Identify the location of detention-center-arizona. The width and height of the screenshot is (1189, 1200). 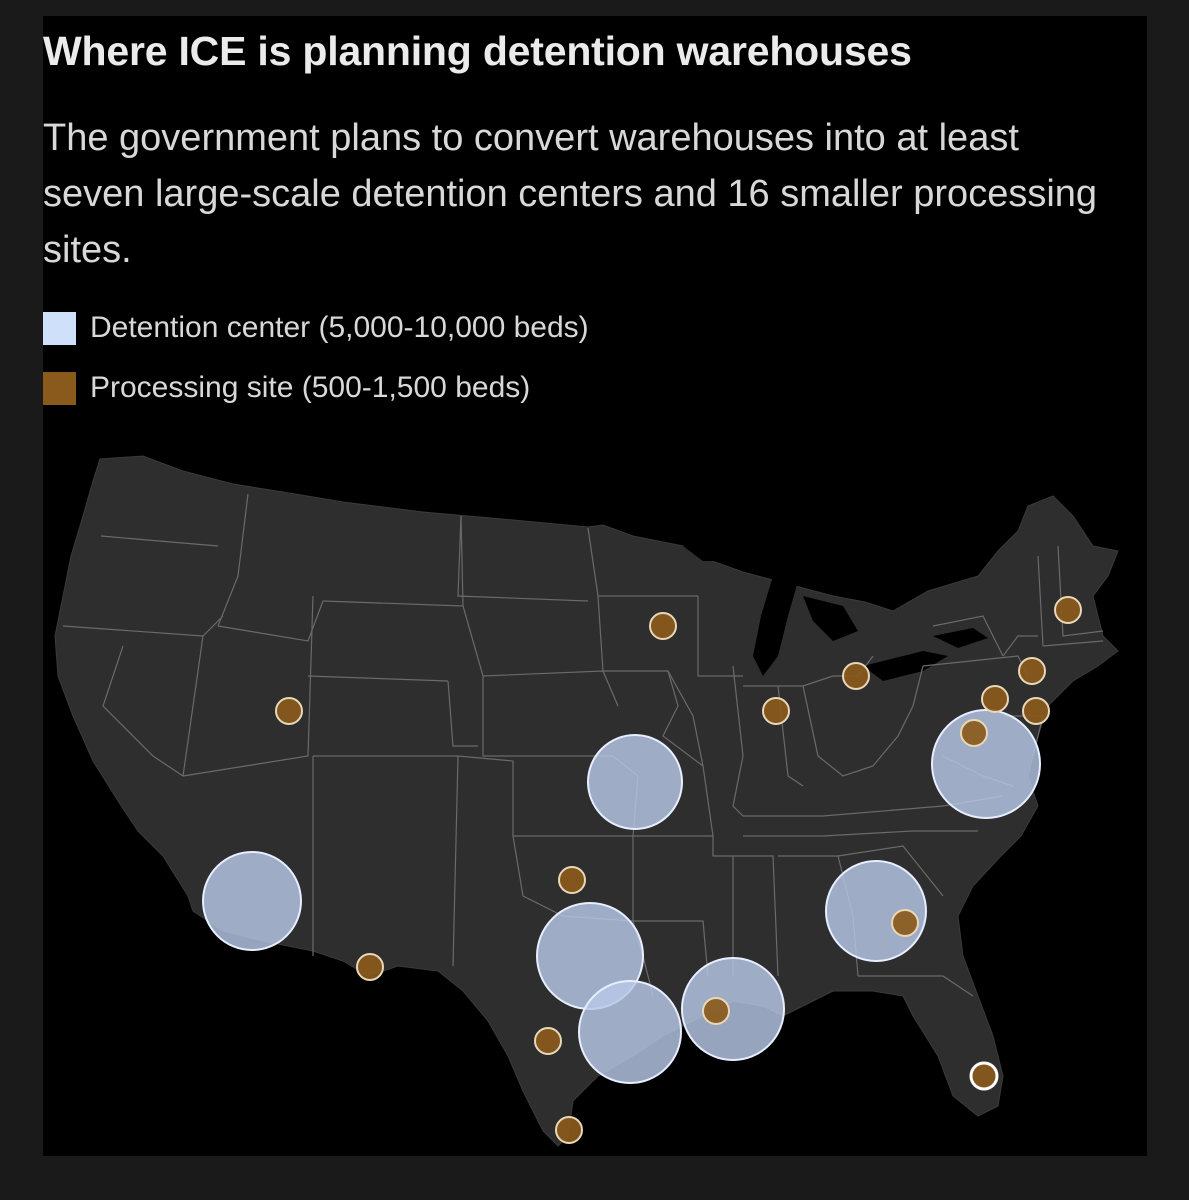
(252, 901).